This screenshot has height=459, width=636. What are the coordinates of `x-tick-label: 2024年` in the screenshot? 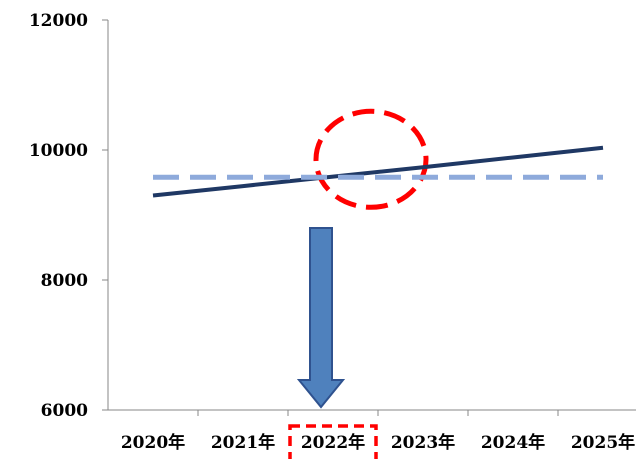 It's located at (513, 442).